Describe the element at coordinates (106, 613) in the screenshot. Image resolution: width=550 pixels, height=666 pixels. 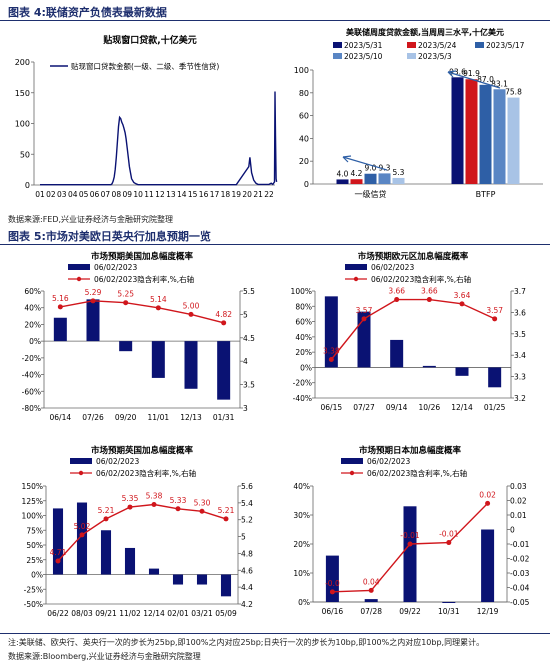
I see `x-tick-label: 09/21` at that location.